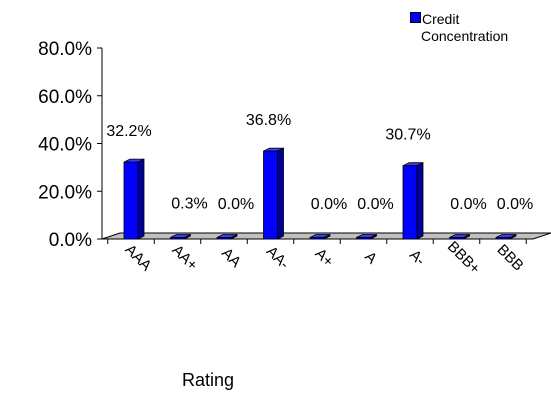 This screenshot has width=551, height=393. What do you see at coordinates (278, 258) in the screenshot?
I see `x-tick-label: AA-` at bounding box center [278, 258].